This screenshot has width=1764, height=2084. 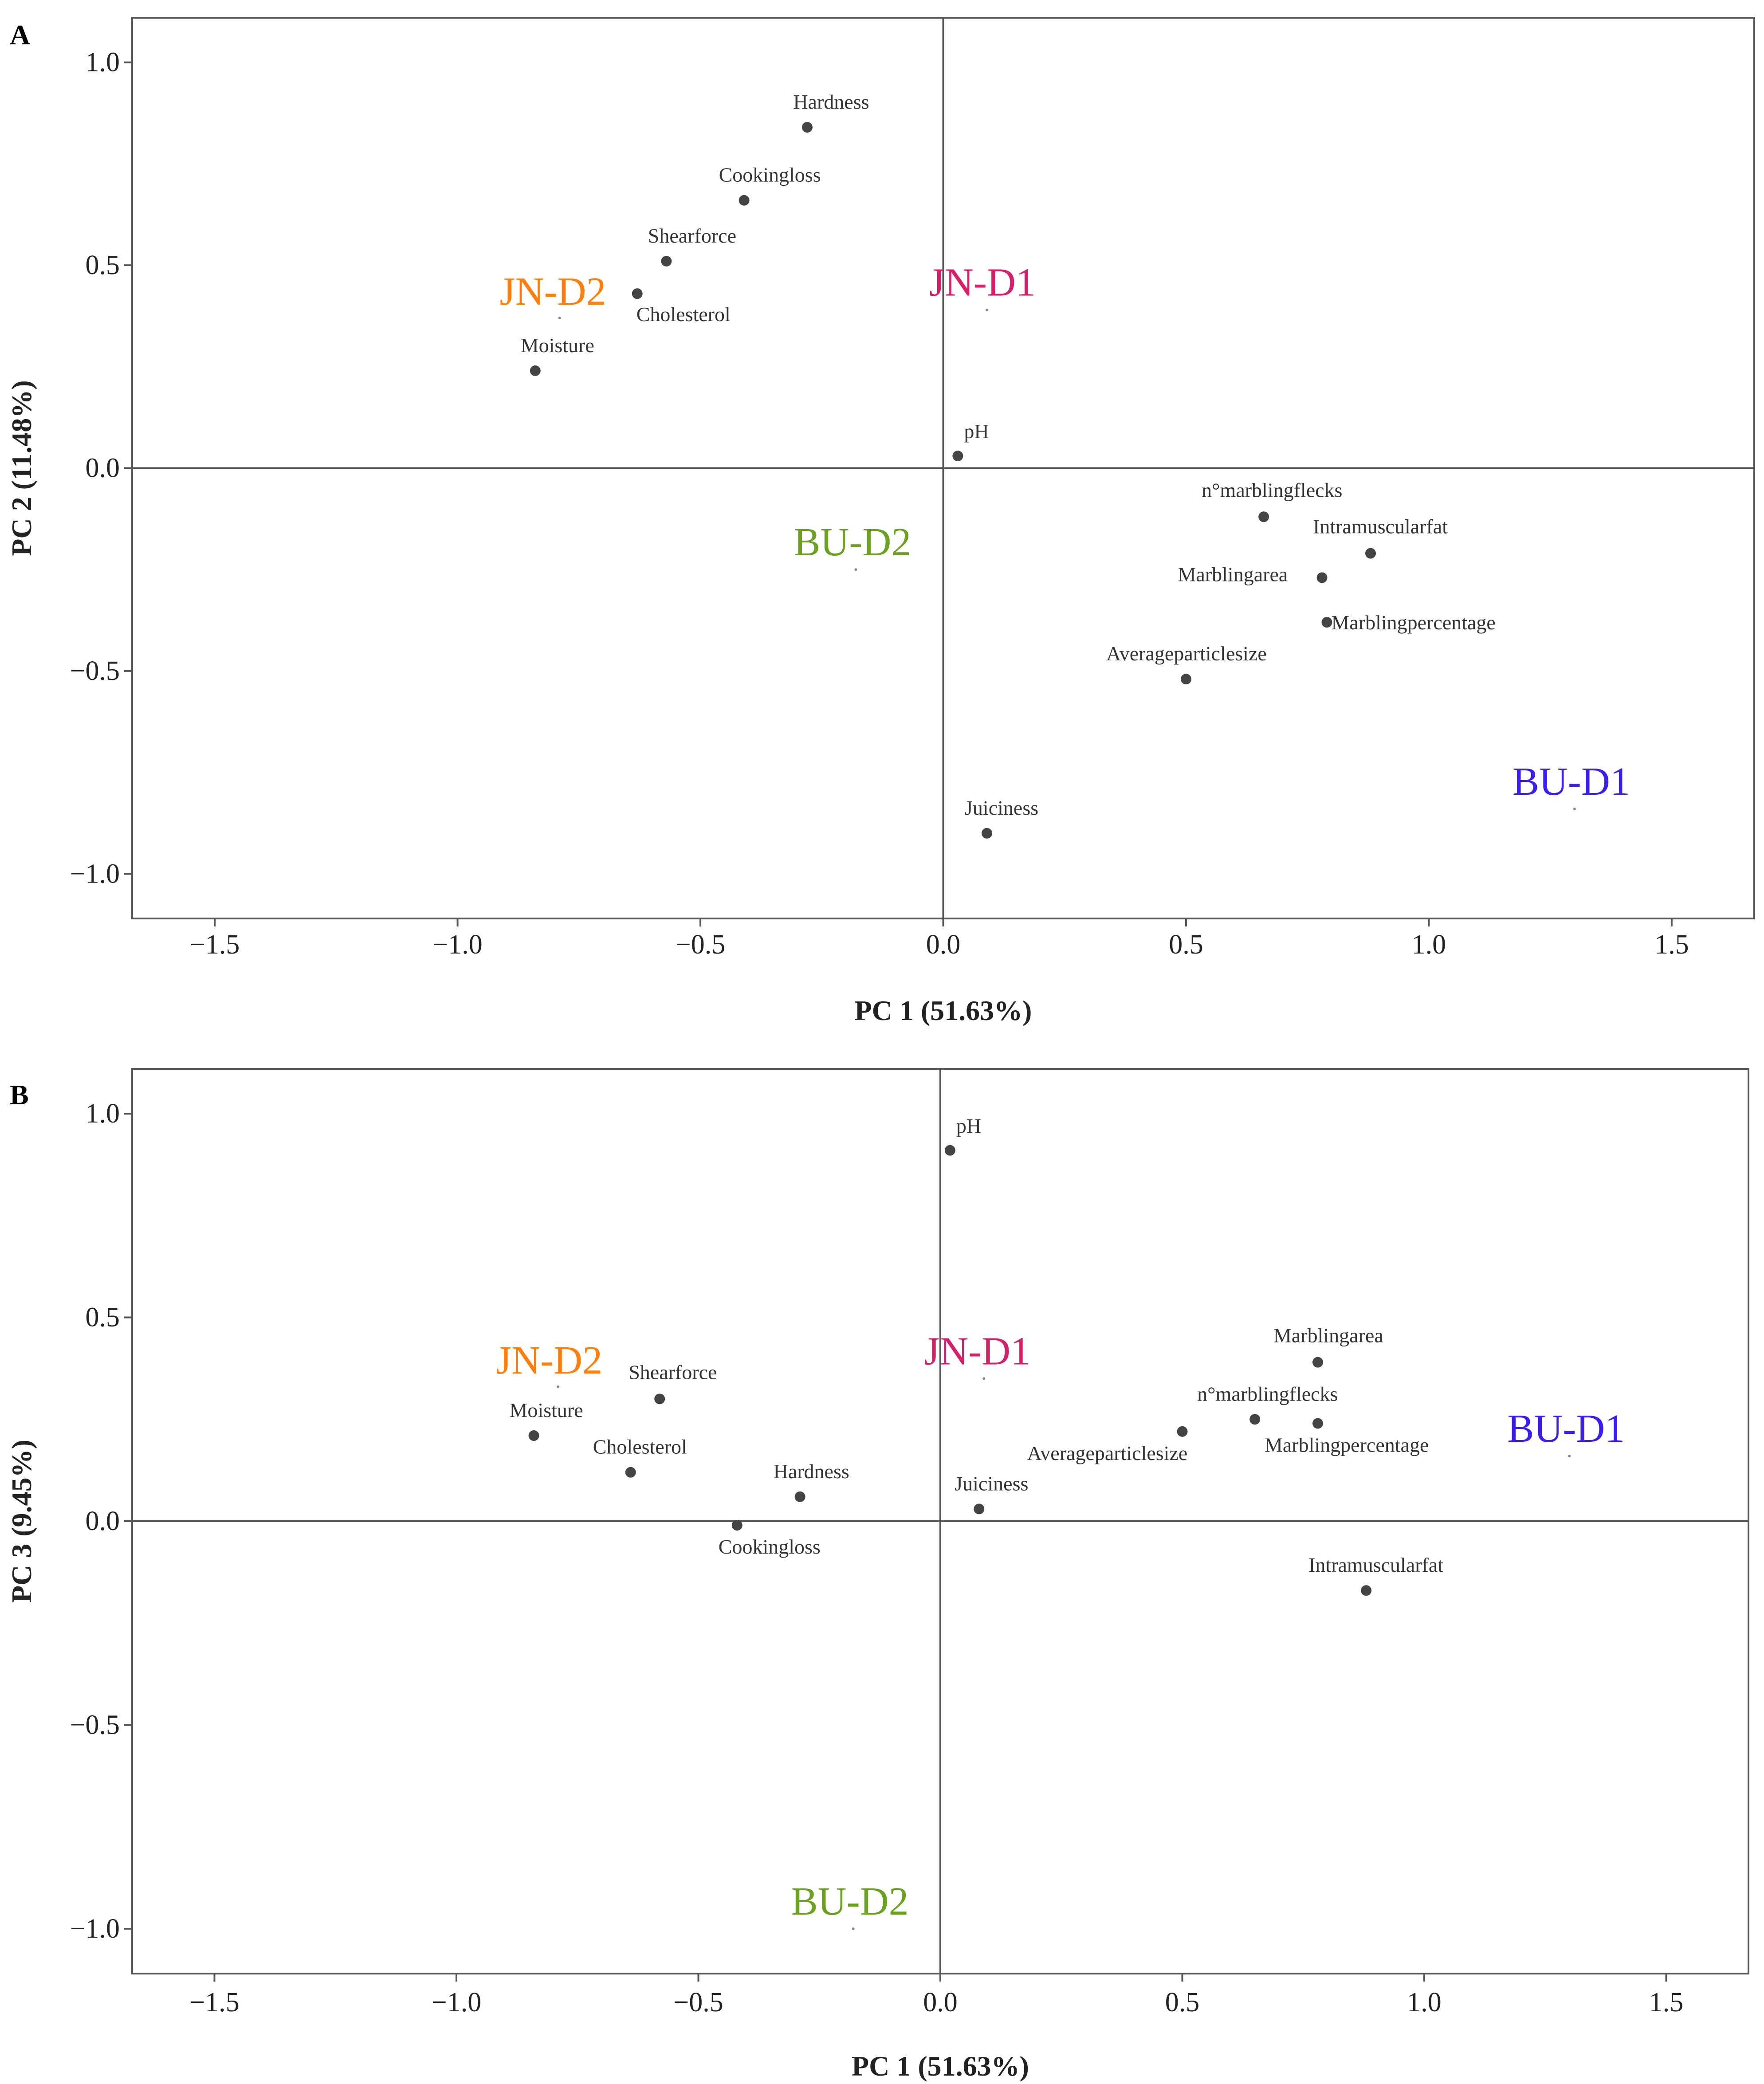 I want to click on panel-letter: B, so click(x=19, y=1095).